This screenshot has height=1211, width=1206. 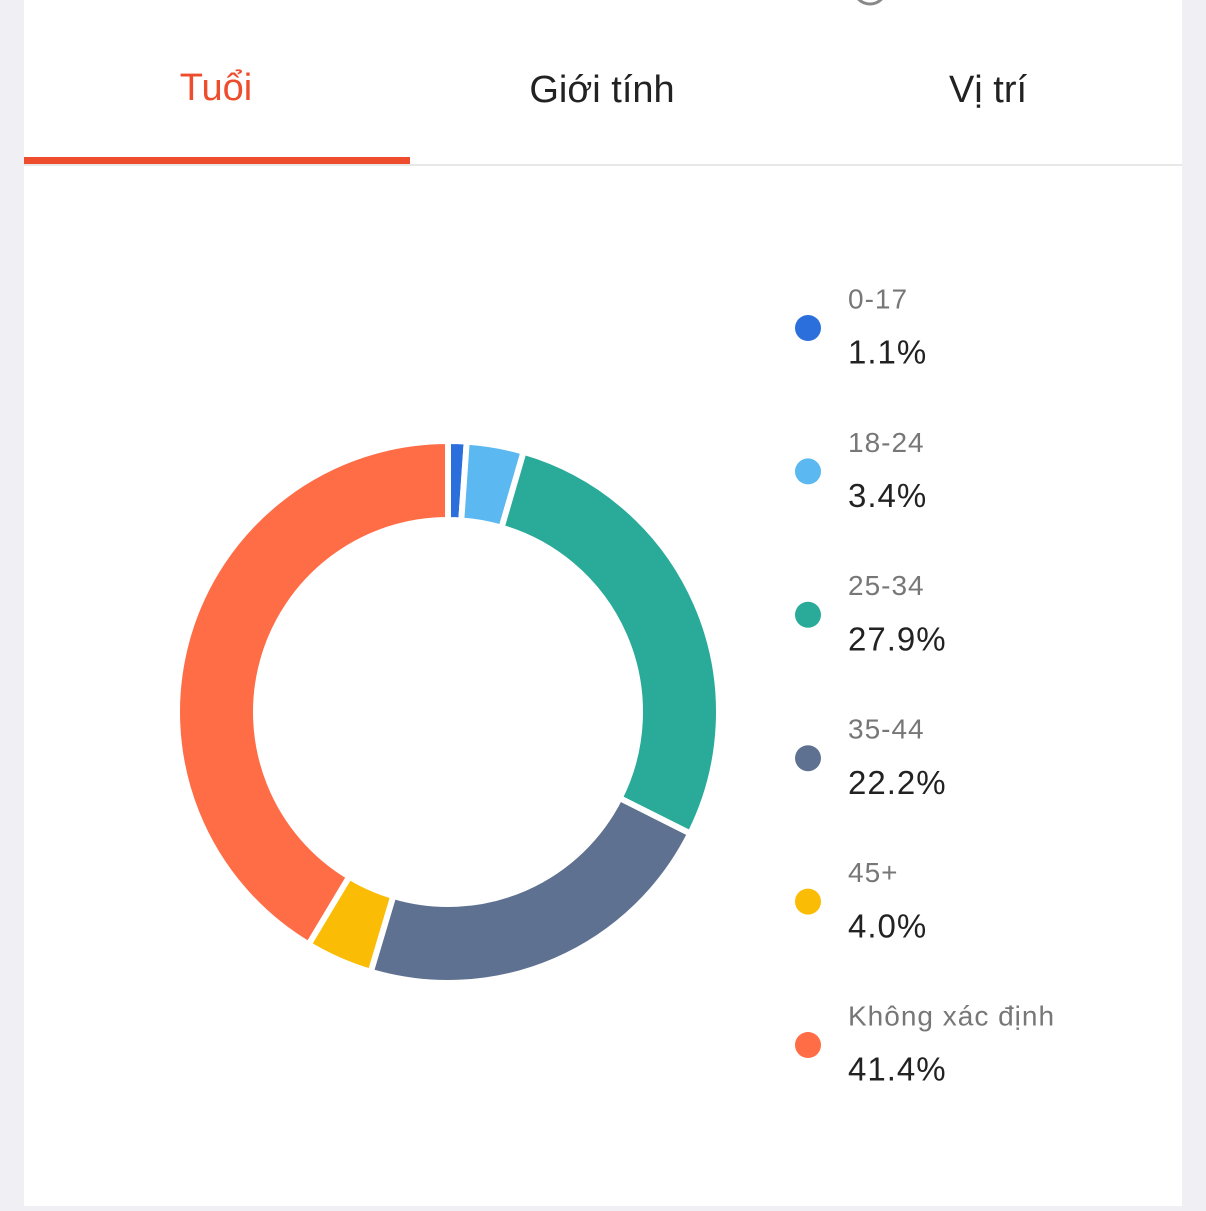 What do you see at coordinates (870, 3) in the screenshot?
I see `info-icon` at bounding box center [870, 3].